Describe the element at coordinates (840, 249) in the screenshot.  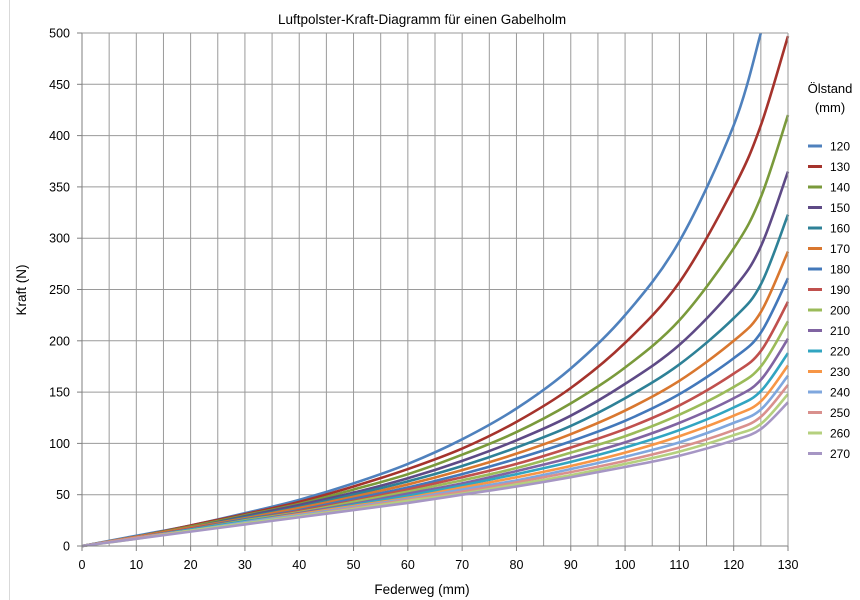
I see `legend-label-170: 170` at that location.